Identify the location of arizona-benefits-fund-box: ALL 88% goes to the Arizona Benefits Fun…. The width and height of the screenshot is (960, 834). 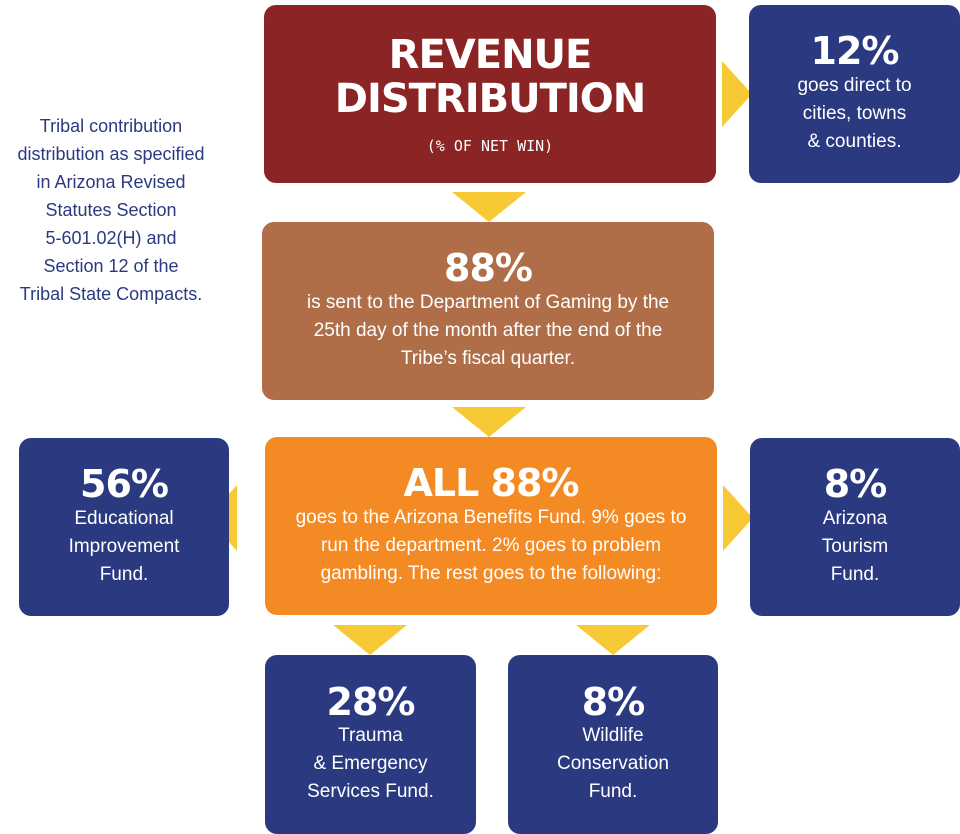
(491, 526).